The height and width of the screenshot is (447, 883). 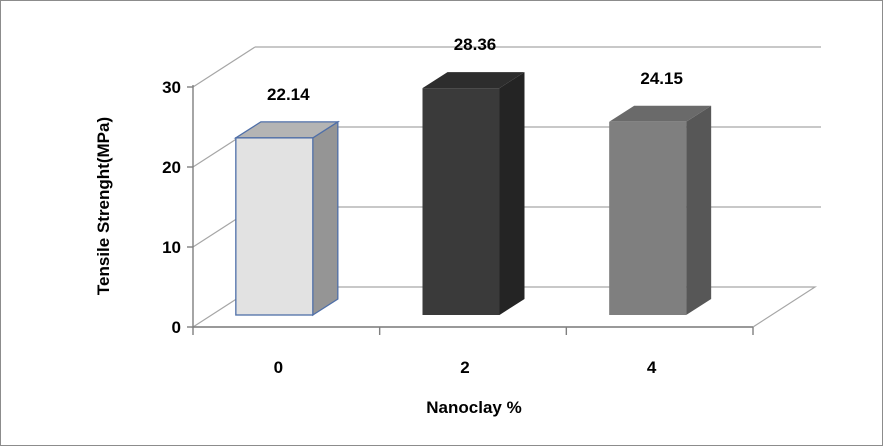 What do you see at coordinates (473, 407) in the screenshot?
I see `x-axis-title: Nanoclay %` at bounding box center [473, 407].